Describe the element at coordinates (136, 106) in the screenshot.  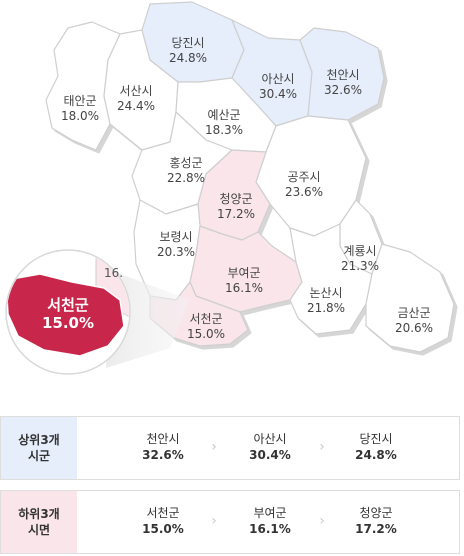
I see `region-value: 24.4%` at that location.